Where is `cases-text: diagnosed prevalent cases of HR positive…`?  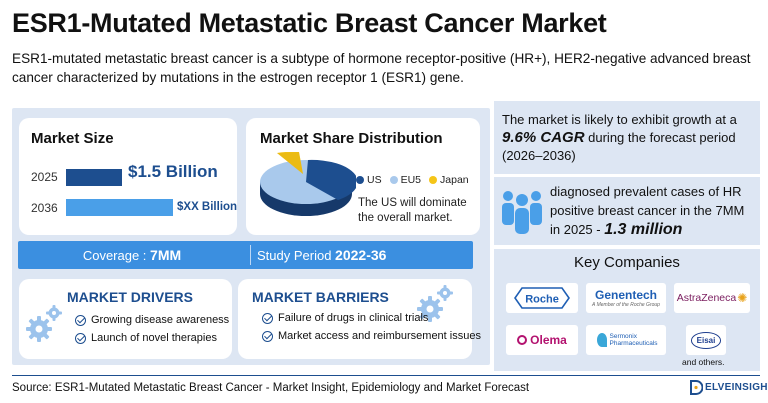
cases-text: diagnosed prevalent cases of HR positive… is located at coordinates (647, 211).